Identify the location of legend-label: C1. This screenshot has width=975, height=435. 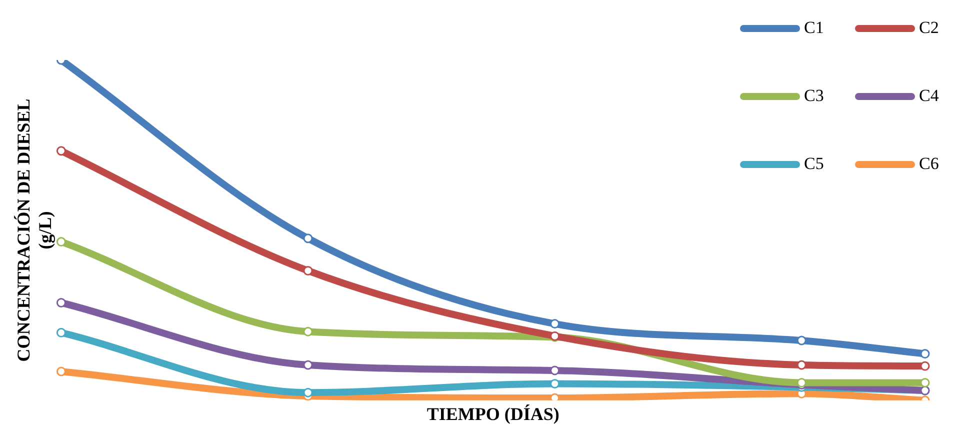
(814, 28).